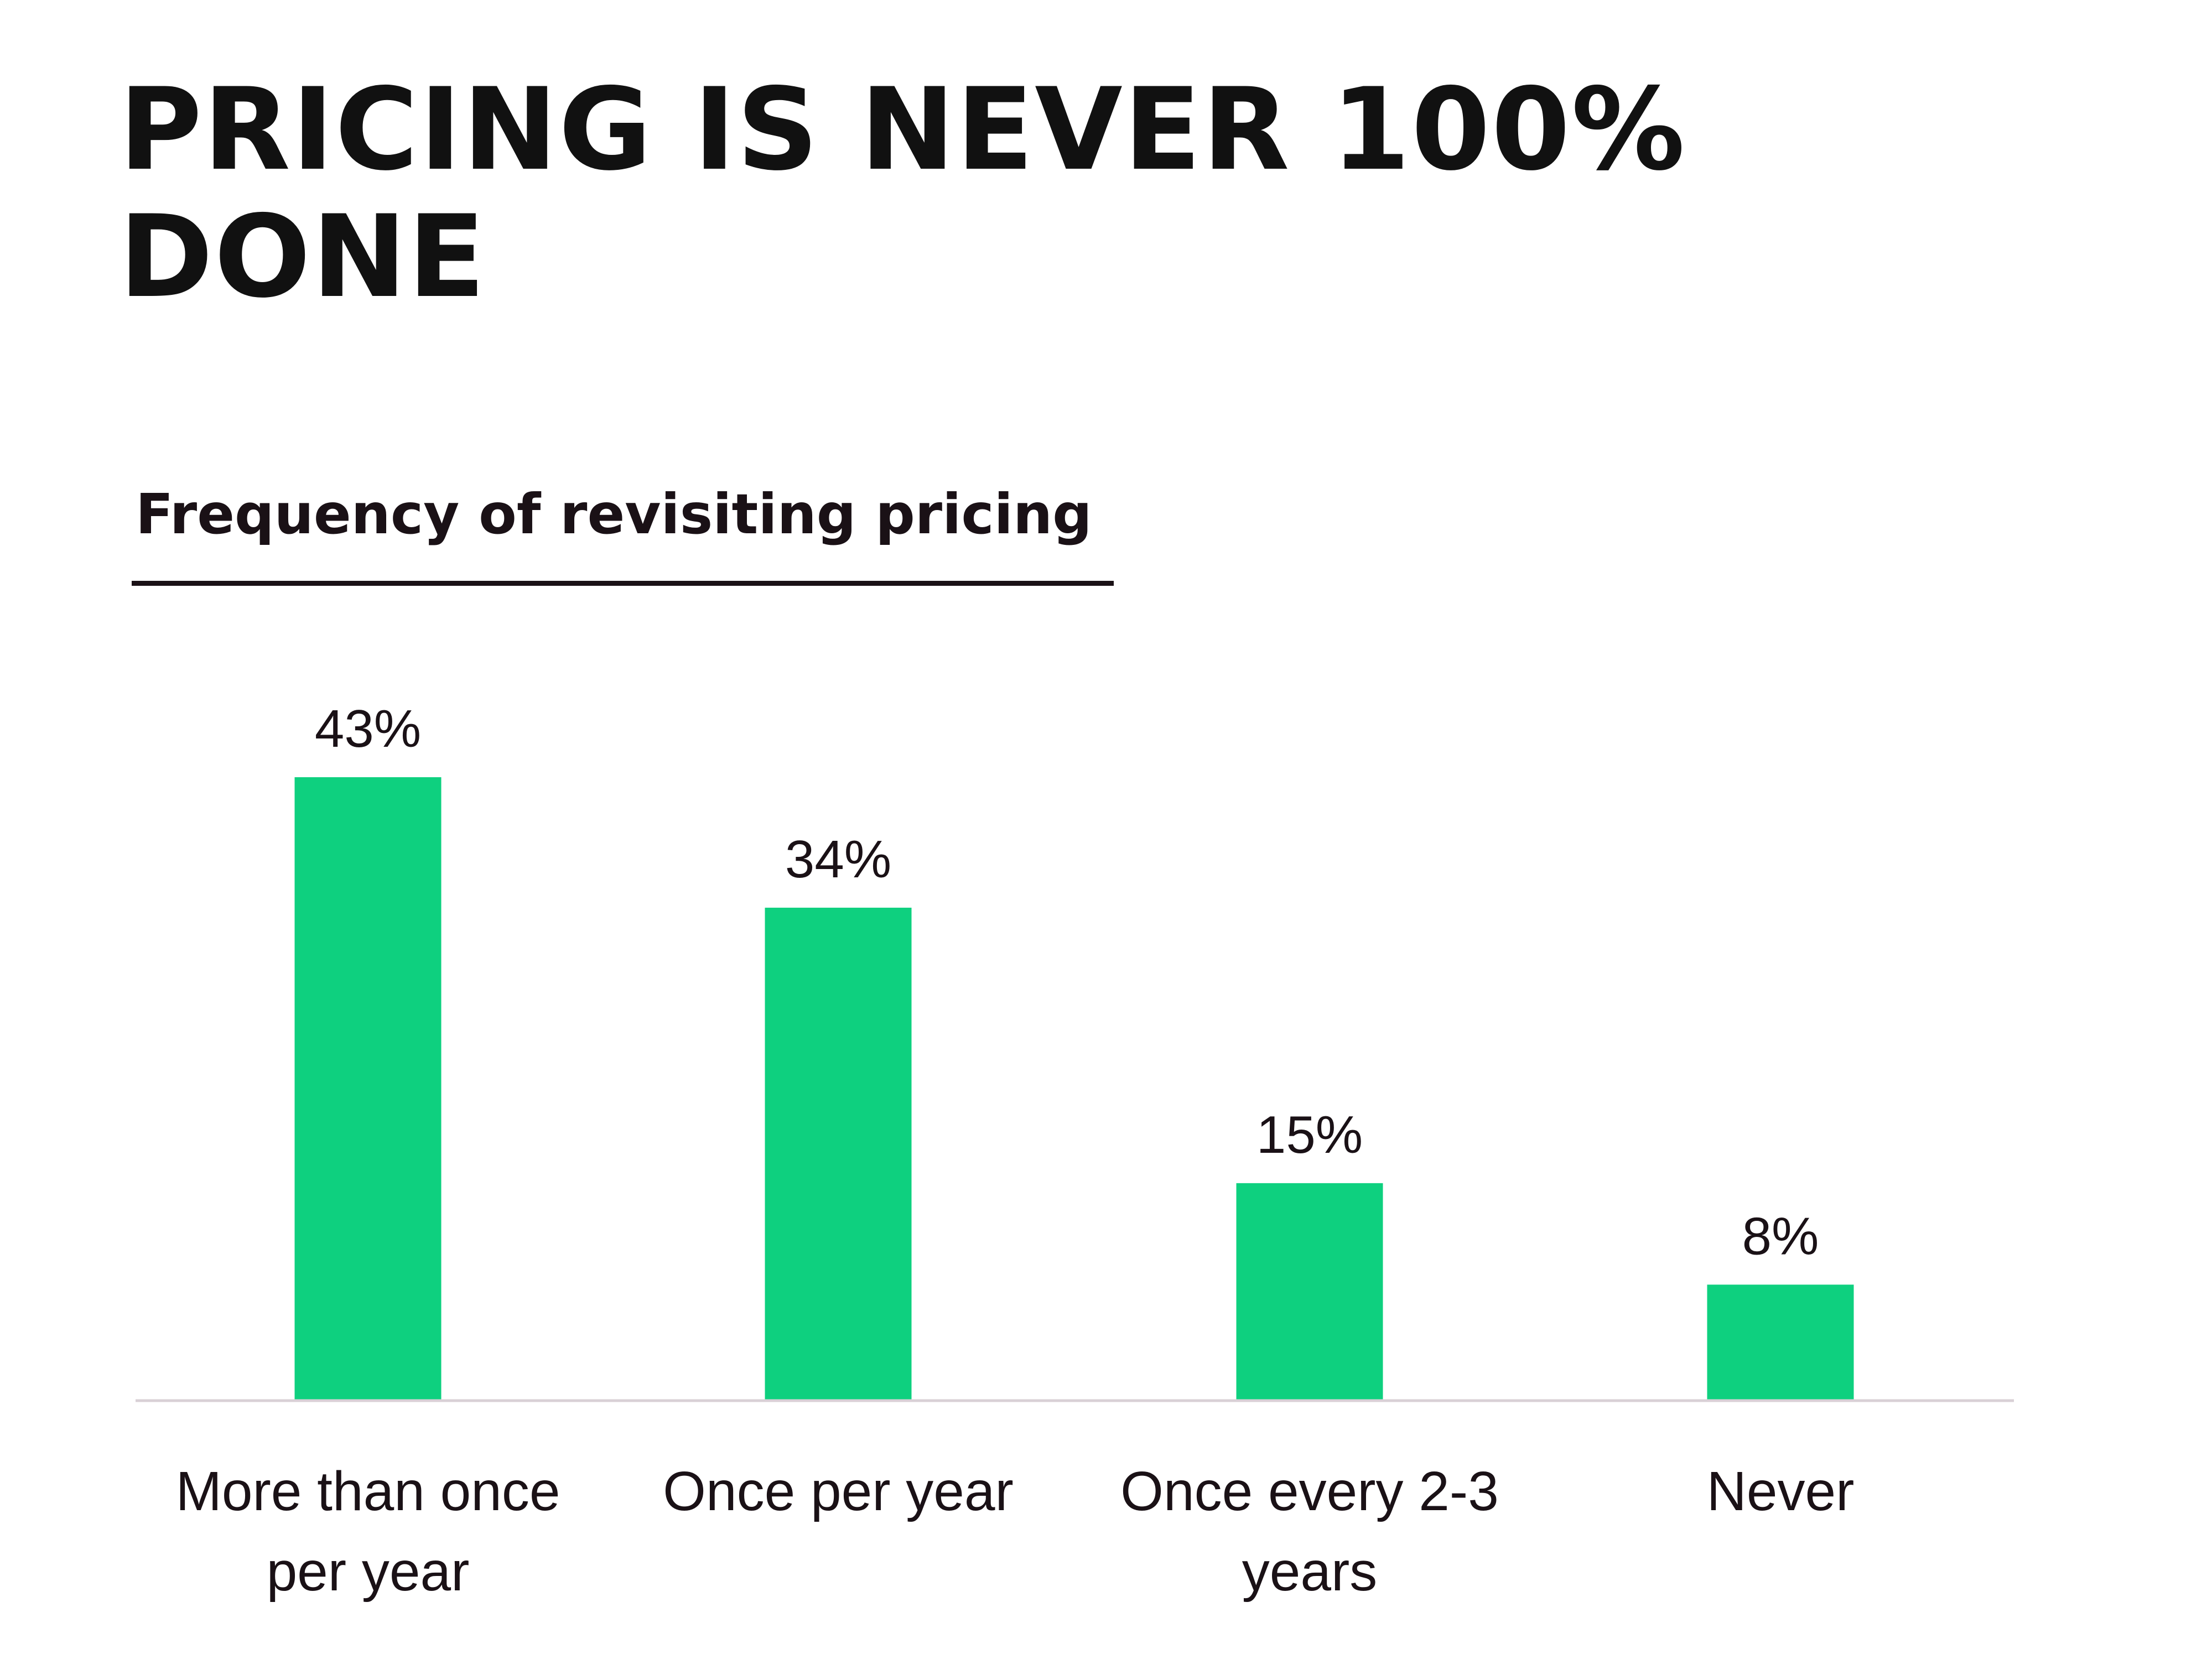  What do you see at coordinates (368, 1491) in the screenshot?
I see `category-label-line: More than once` at bounding box center [368, 1491].